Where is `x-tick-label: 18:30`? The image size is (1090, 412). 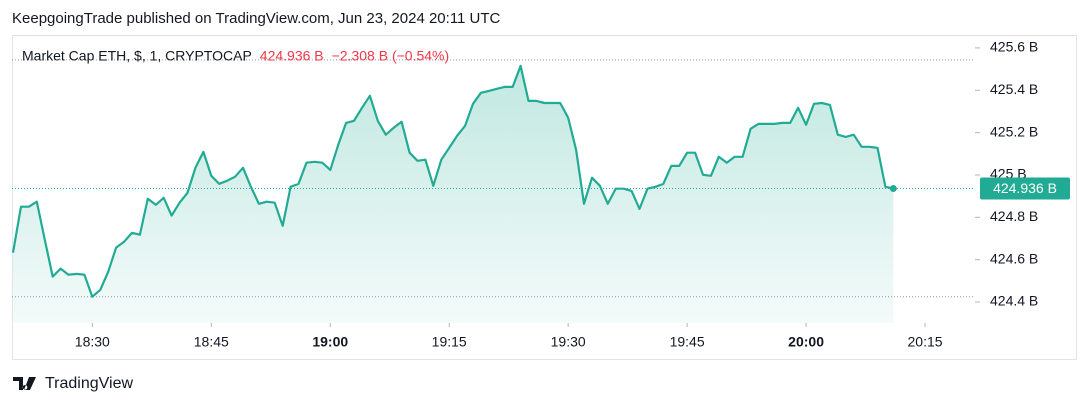 x-tick-label: 18:30 is located at coordinates (92, 342).